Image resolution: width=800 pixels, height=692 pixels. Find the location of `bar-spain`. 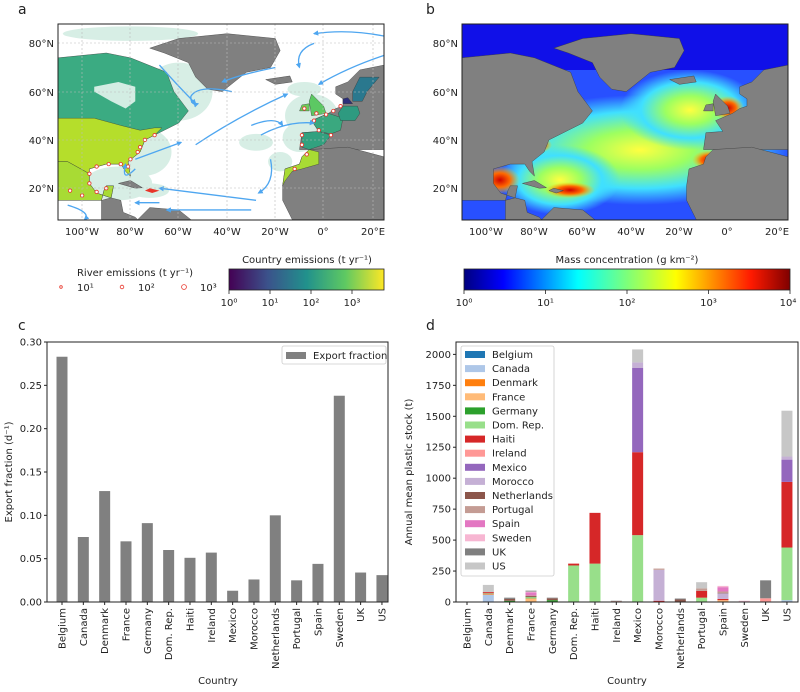

bar-spain is located at coordinates (317, 583).